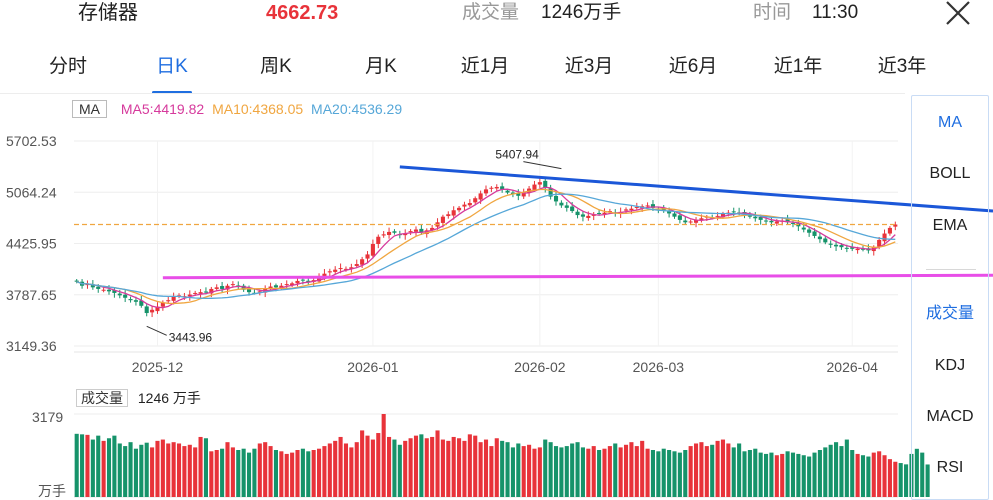 This screenshot has height=500, width=993. What do you see at coordinates (31, 295) in the screenshot?
I see `y-tick-label: 3787.65` at bounding box center [31, 295].